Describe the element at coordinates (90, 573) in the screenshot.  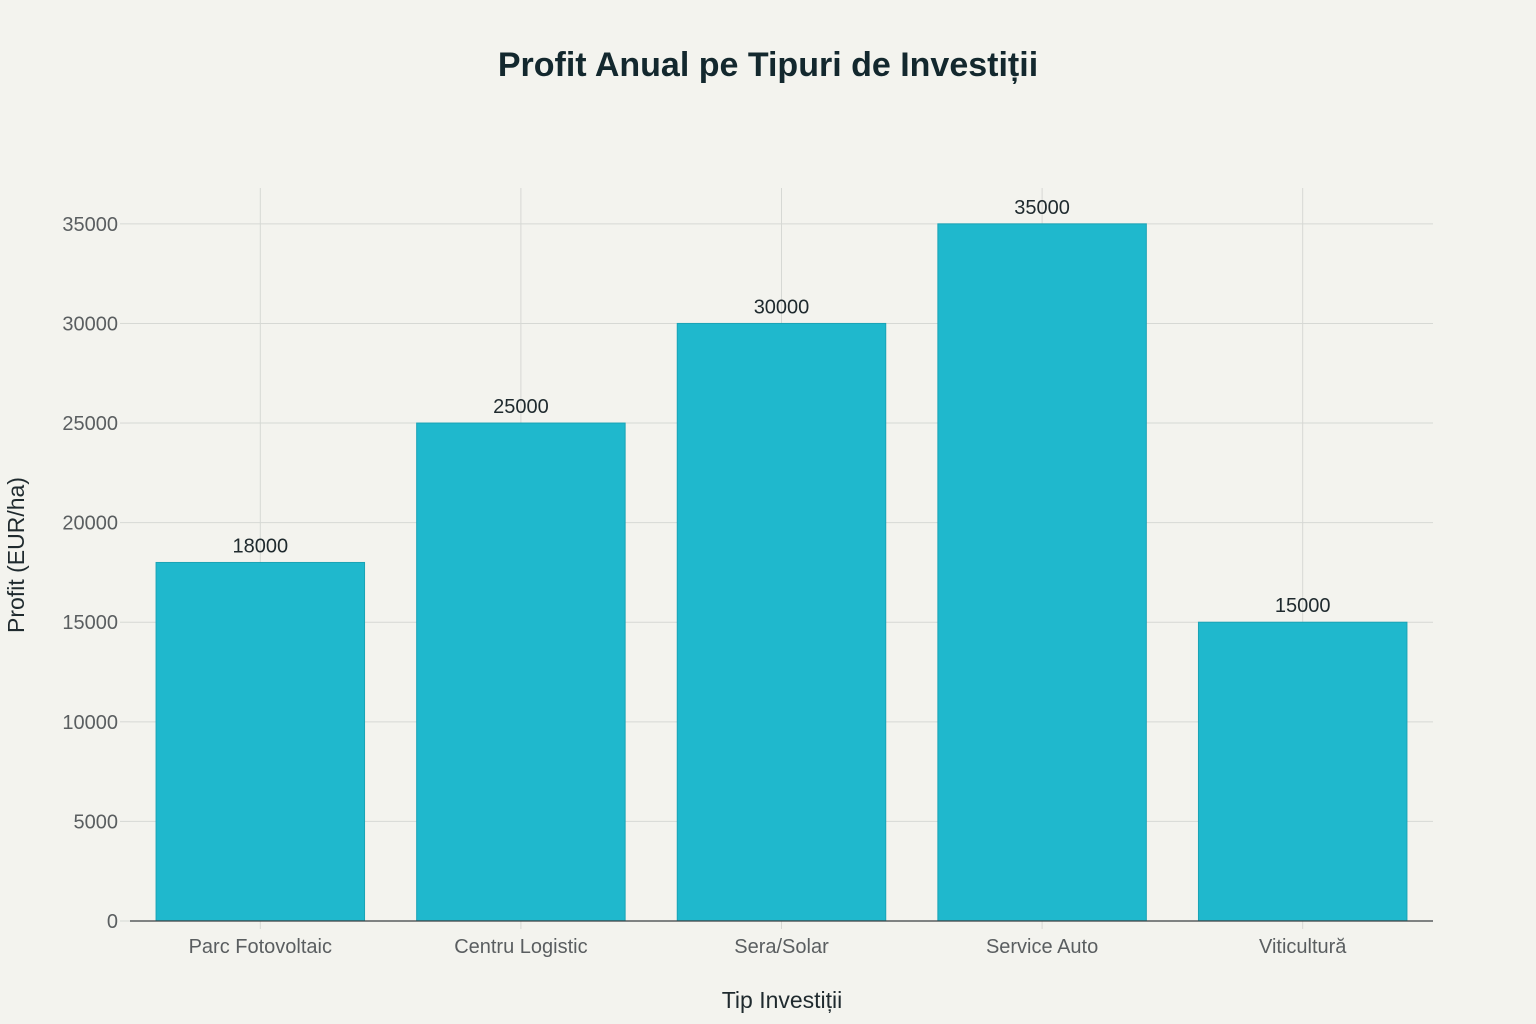
I see `y-tick-labels: 0 5000 10000 15000 20000 25000 30000 35000` at that location.